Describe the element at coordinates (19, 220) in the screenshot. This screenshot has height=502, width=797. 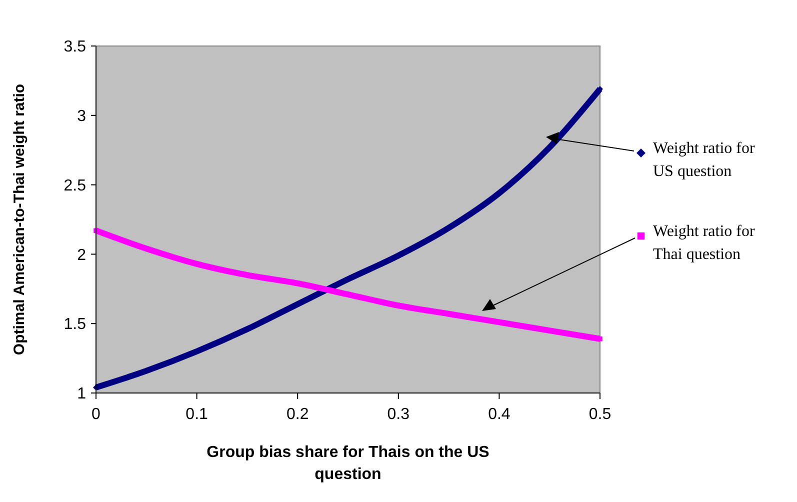
I see `y-axis-title: Optimal American-to-Thai weight ratio` at that location.